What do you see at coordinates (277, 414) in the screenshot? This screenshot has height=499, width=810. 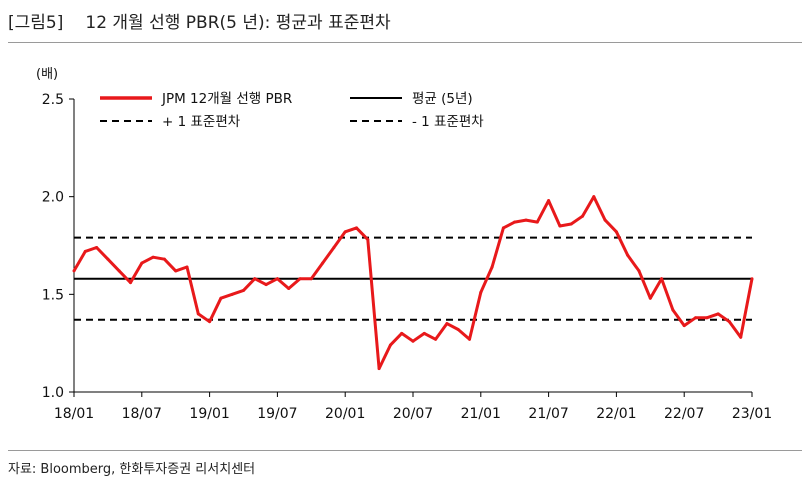 I see `x-tick-label: 19/07` at bounding box center [277, 414].